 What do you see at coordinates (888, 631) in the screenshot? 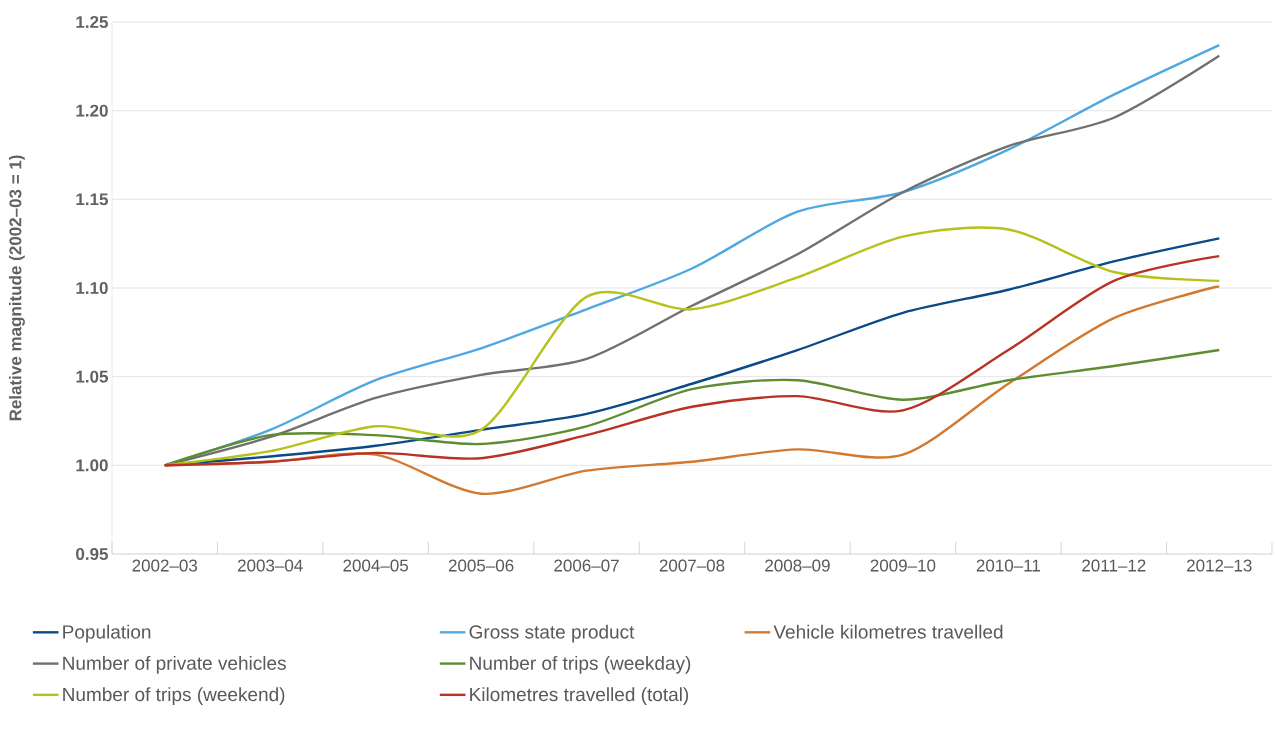
I see `legend-label: Vehicle kilometres travelled` at bounding box center [888, 631].